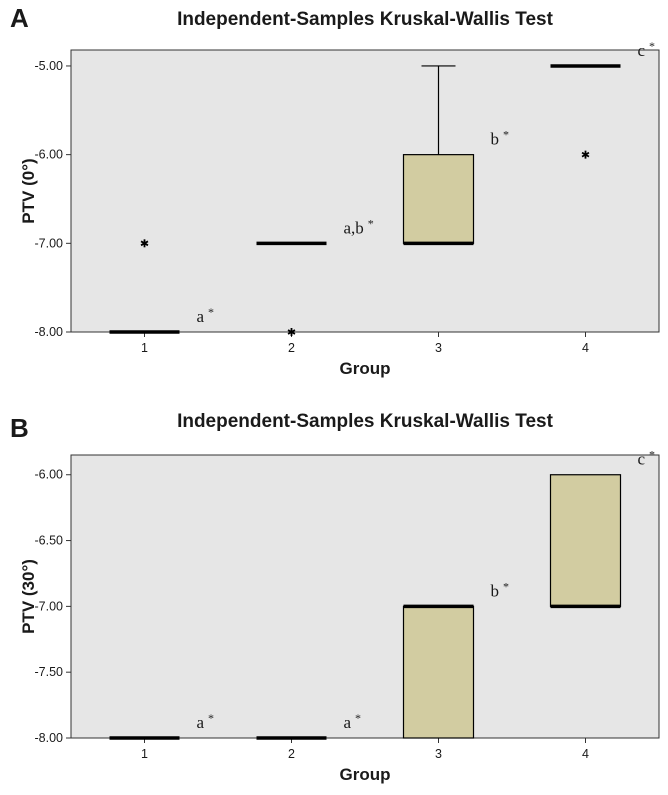 This screenshot has height=795, width=668. Describe the element at coordinates (19, 428) in the screenshot. I see `panel-letter: B` at that location.